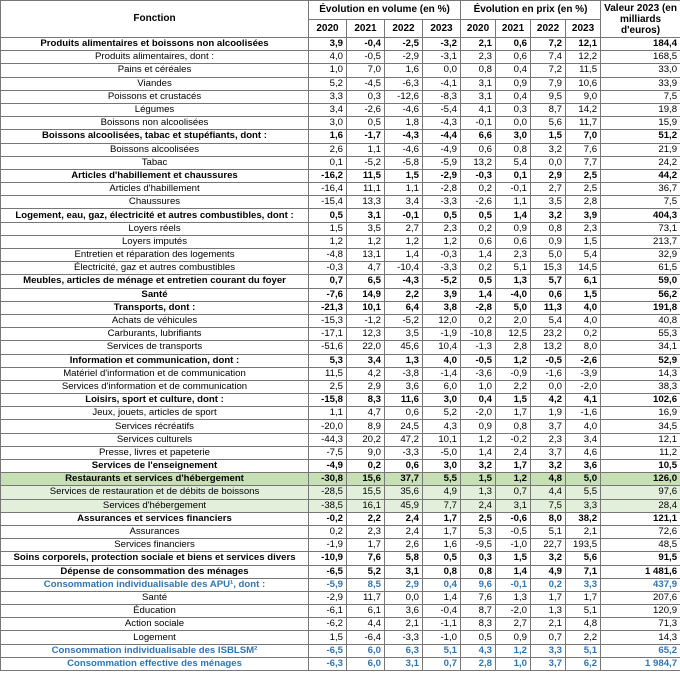 The image size is (680, 676). Describe the element at coordinates (548, 400) in the screenshot. I see `price-cell: 4,2` at that location.